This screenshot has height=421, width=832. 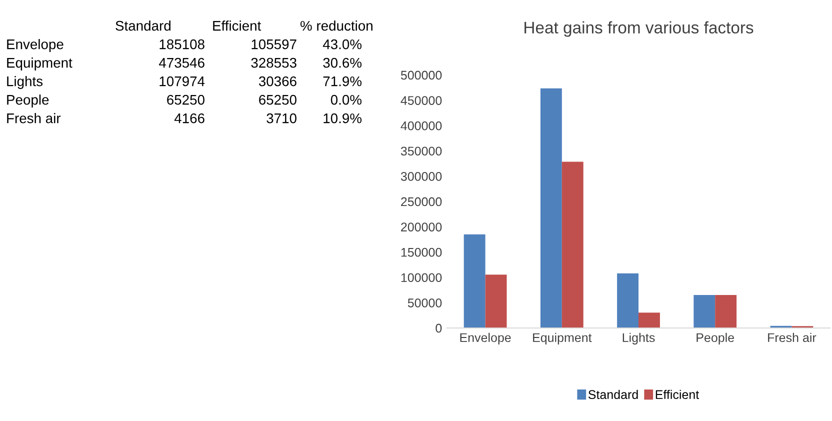 What do you see at coordinates (342, 44) in the screenshot?
I see `text: 43.0%` at bounding box center [342, 44].